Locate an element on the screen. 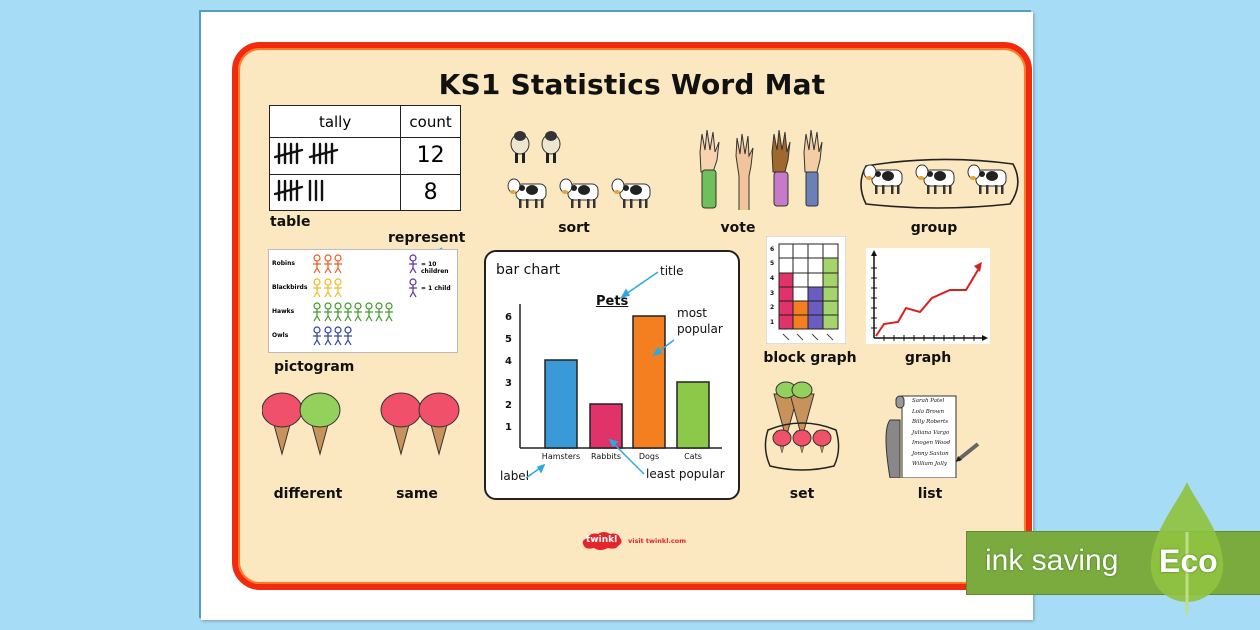  x-label: Hamsters is located at coordinates (561, 456).